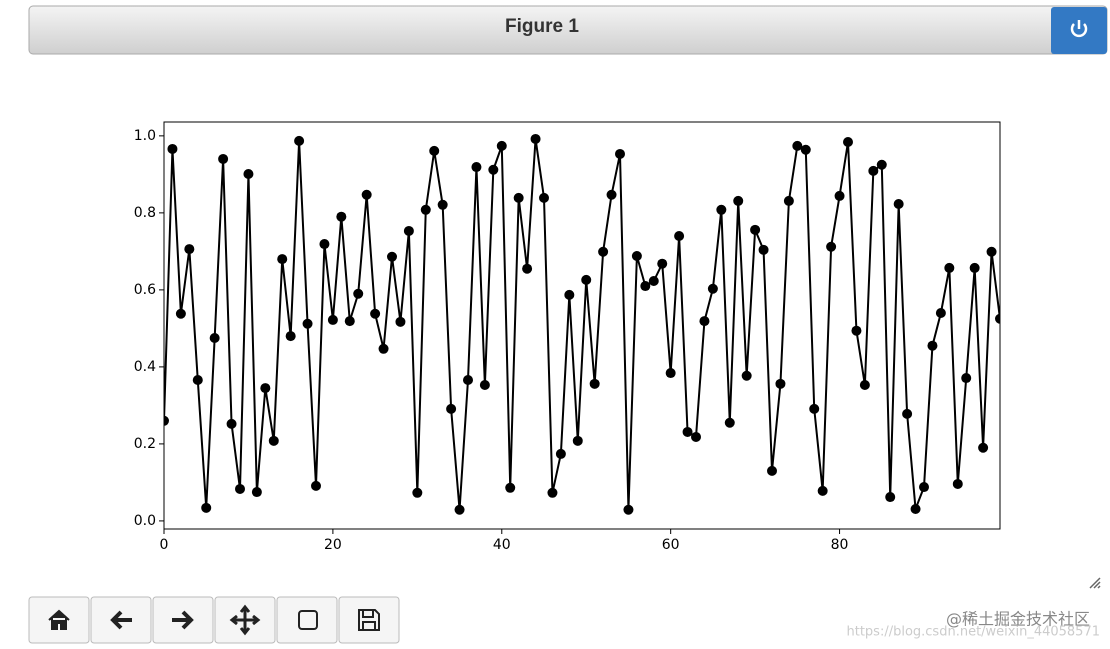 This screenshot has width=1110, height=649. What do you see at coordinates (502, 545) in the screenshot?
I see `x-tick-label: 40` at bounding box center [502, 545].